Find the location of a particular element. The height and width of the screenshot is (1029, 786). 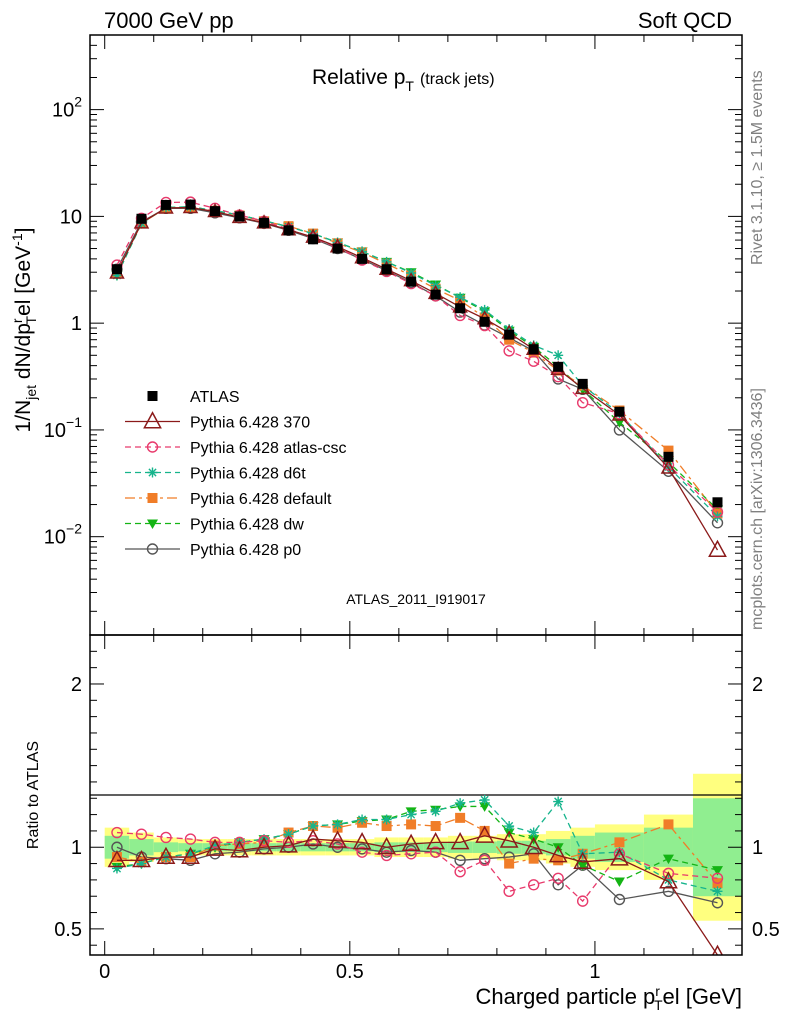

legend-label-p0: Pythia 6.428 p0 is located at coordinates (245, 550).